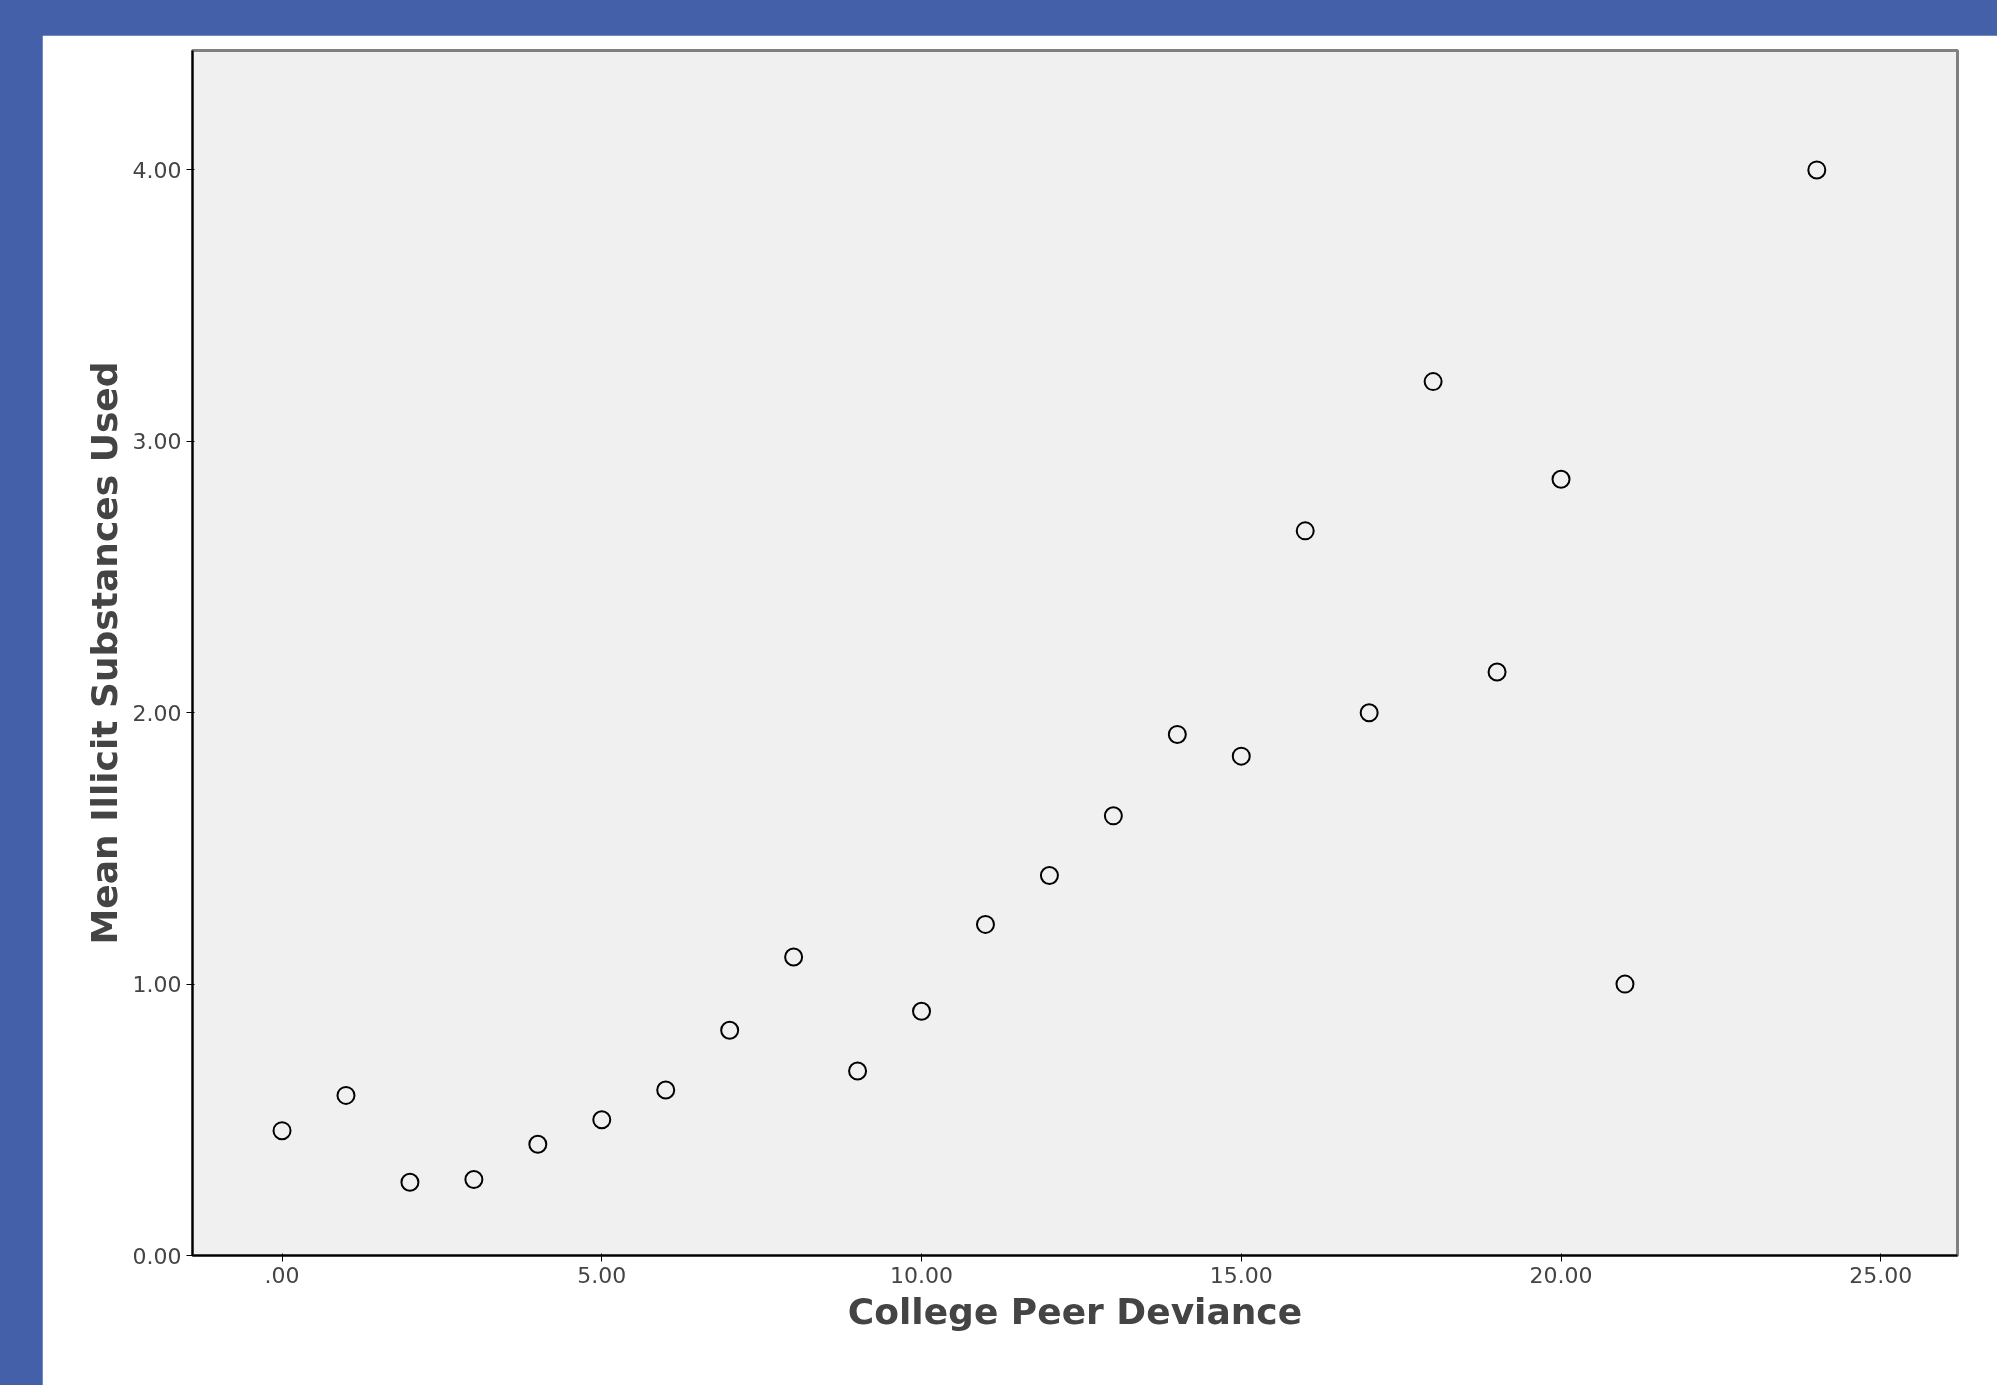 The height and width of the screenshot is (1389, 2002). Describe the element at coordinates (157, 442) in the screenshot. I see `y-tick-label: 3.00` at that location.